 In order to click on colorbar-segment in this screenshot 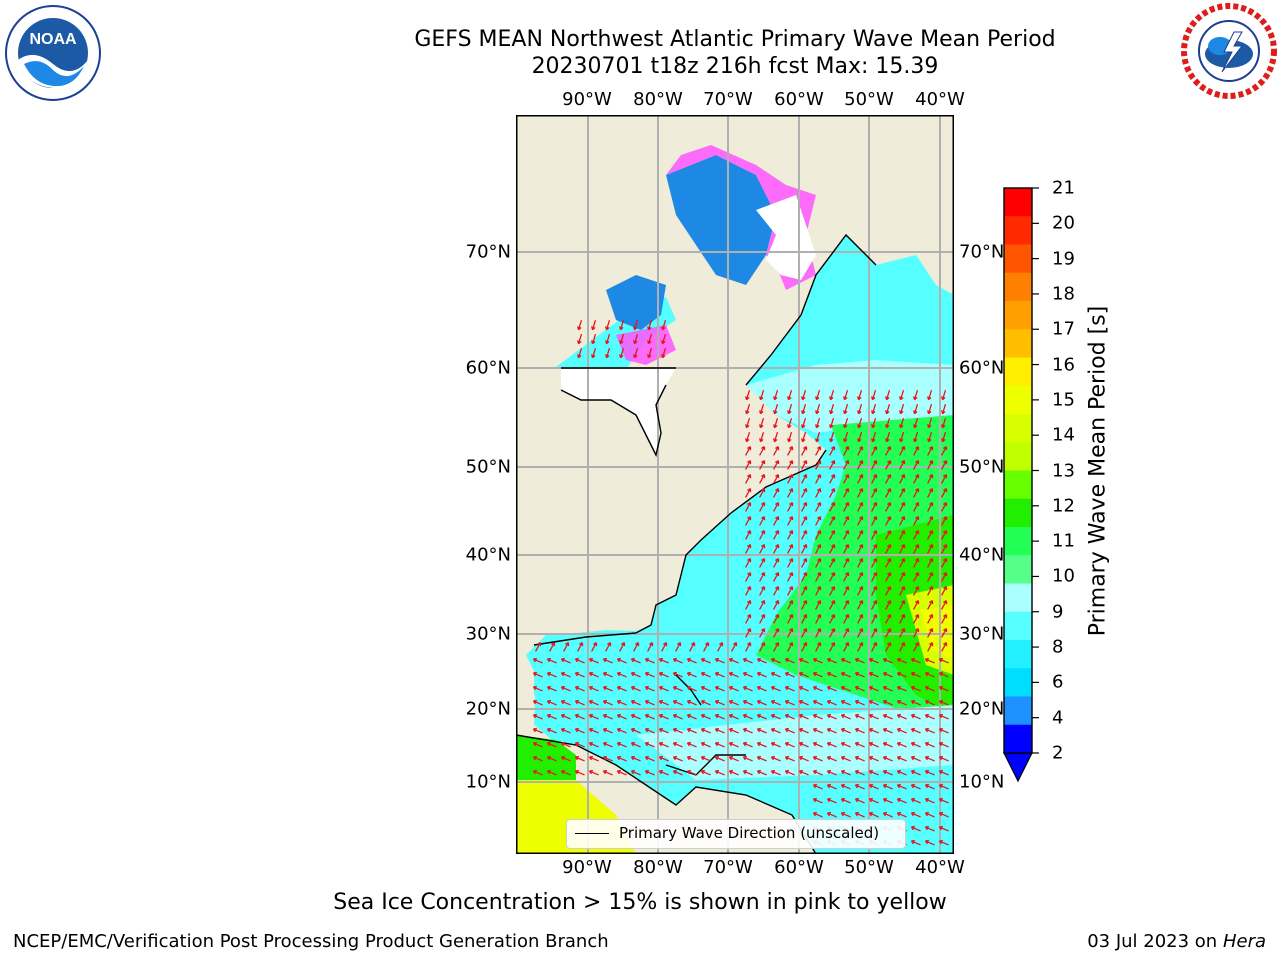, I will do `click(1018, 202)`.